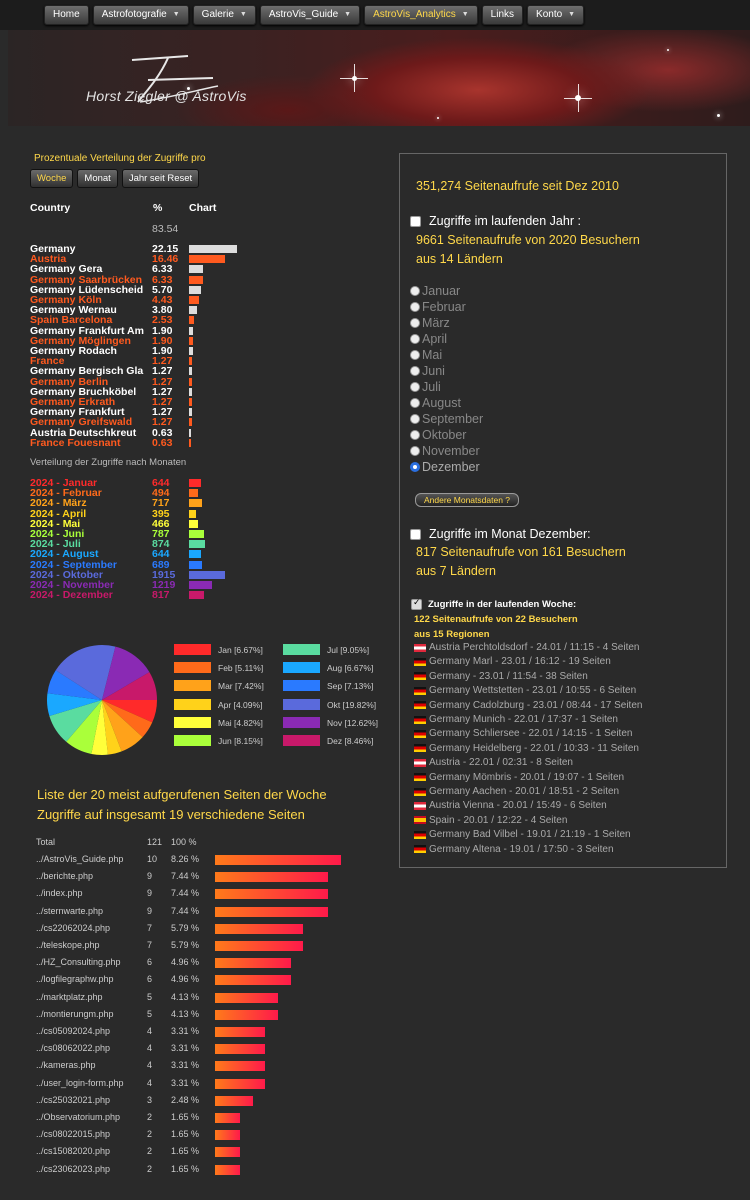 This screenshot has width=750, height=1200. What do you see at coordinates (59, 893) in the screenshot?
I see `page-link: ../index.php` at bounding box center [59, 893].